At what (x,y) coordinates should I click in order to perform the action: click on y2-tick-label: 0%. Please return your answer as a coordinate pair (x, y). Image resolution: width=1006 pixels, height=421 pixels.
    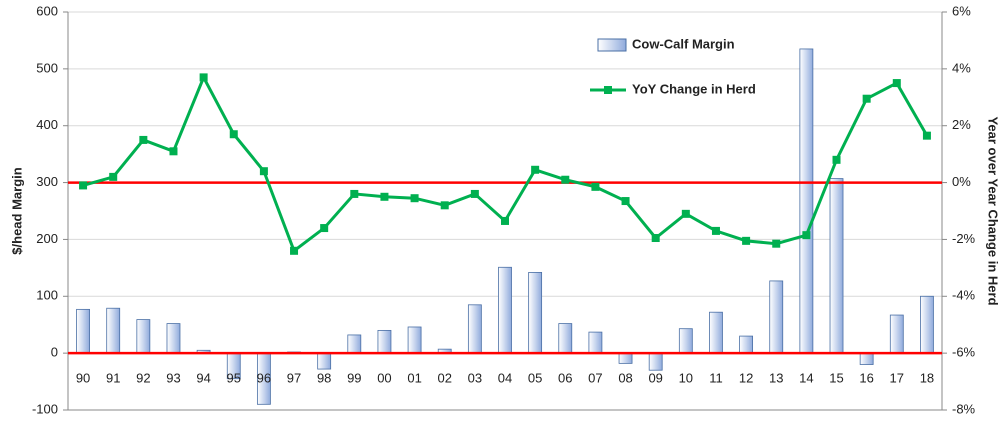
    Looking at the image, I should click on (961, 181).